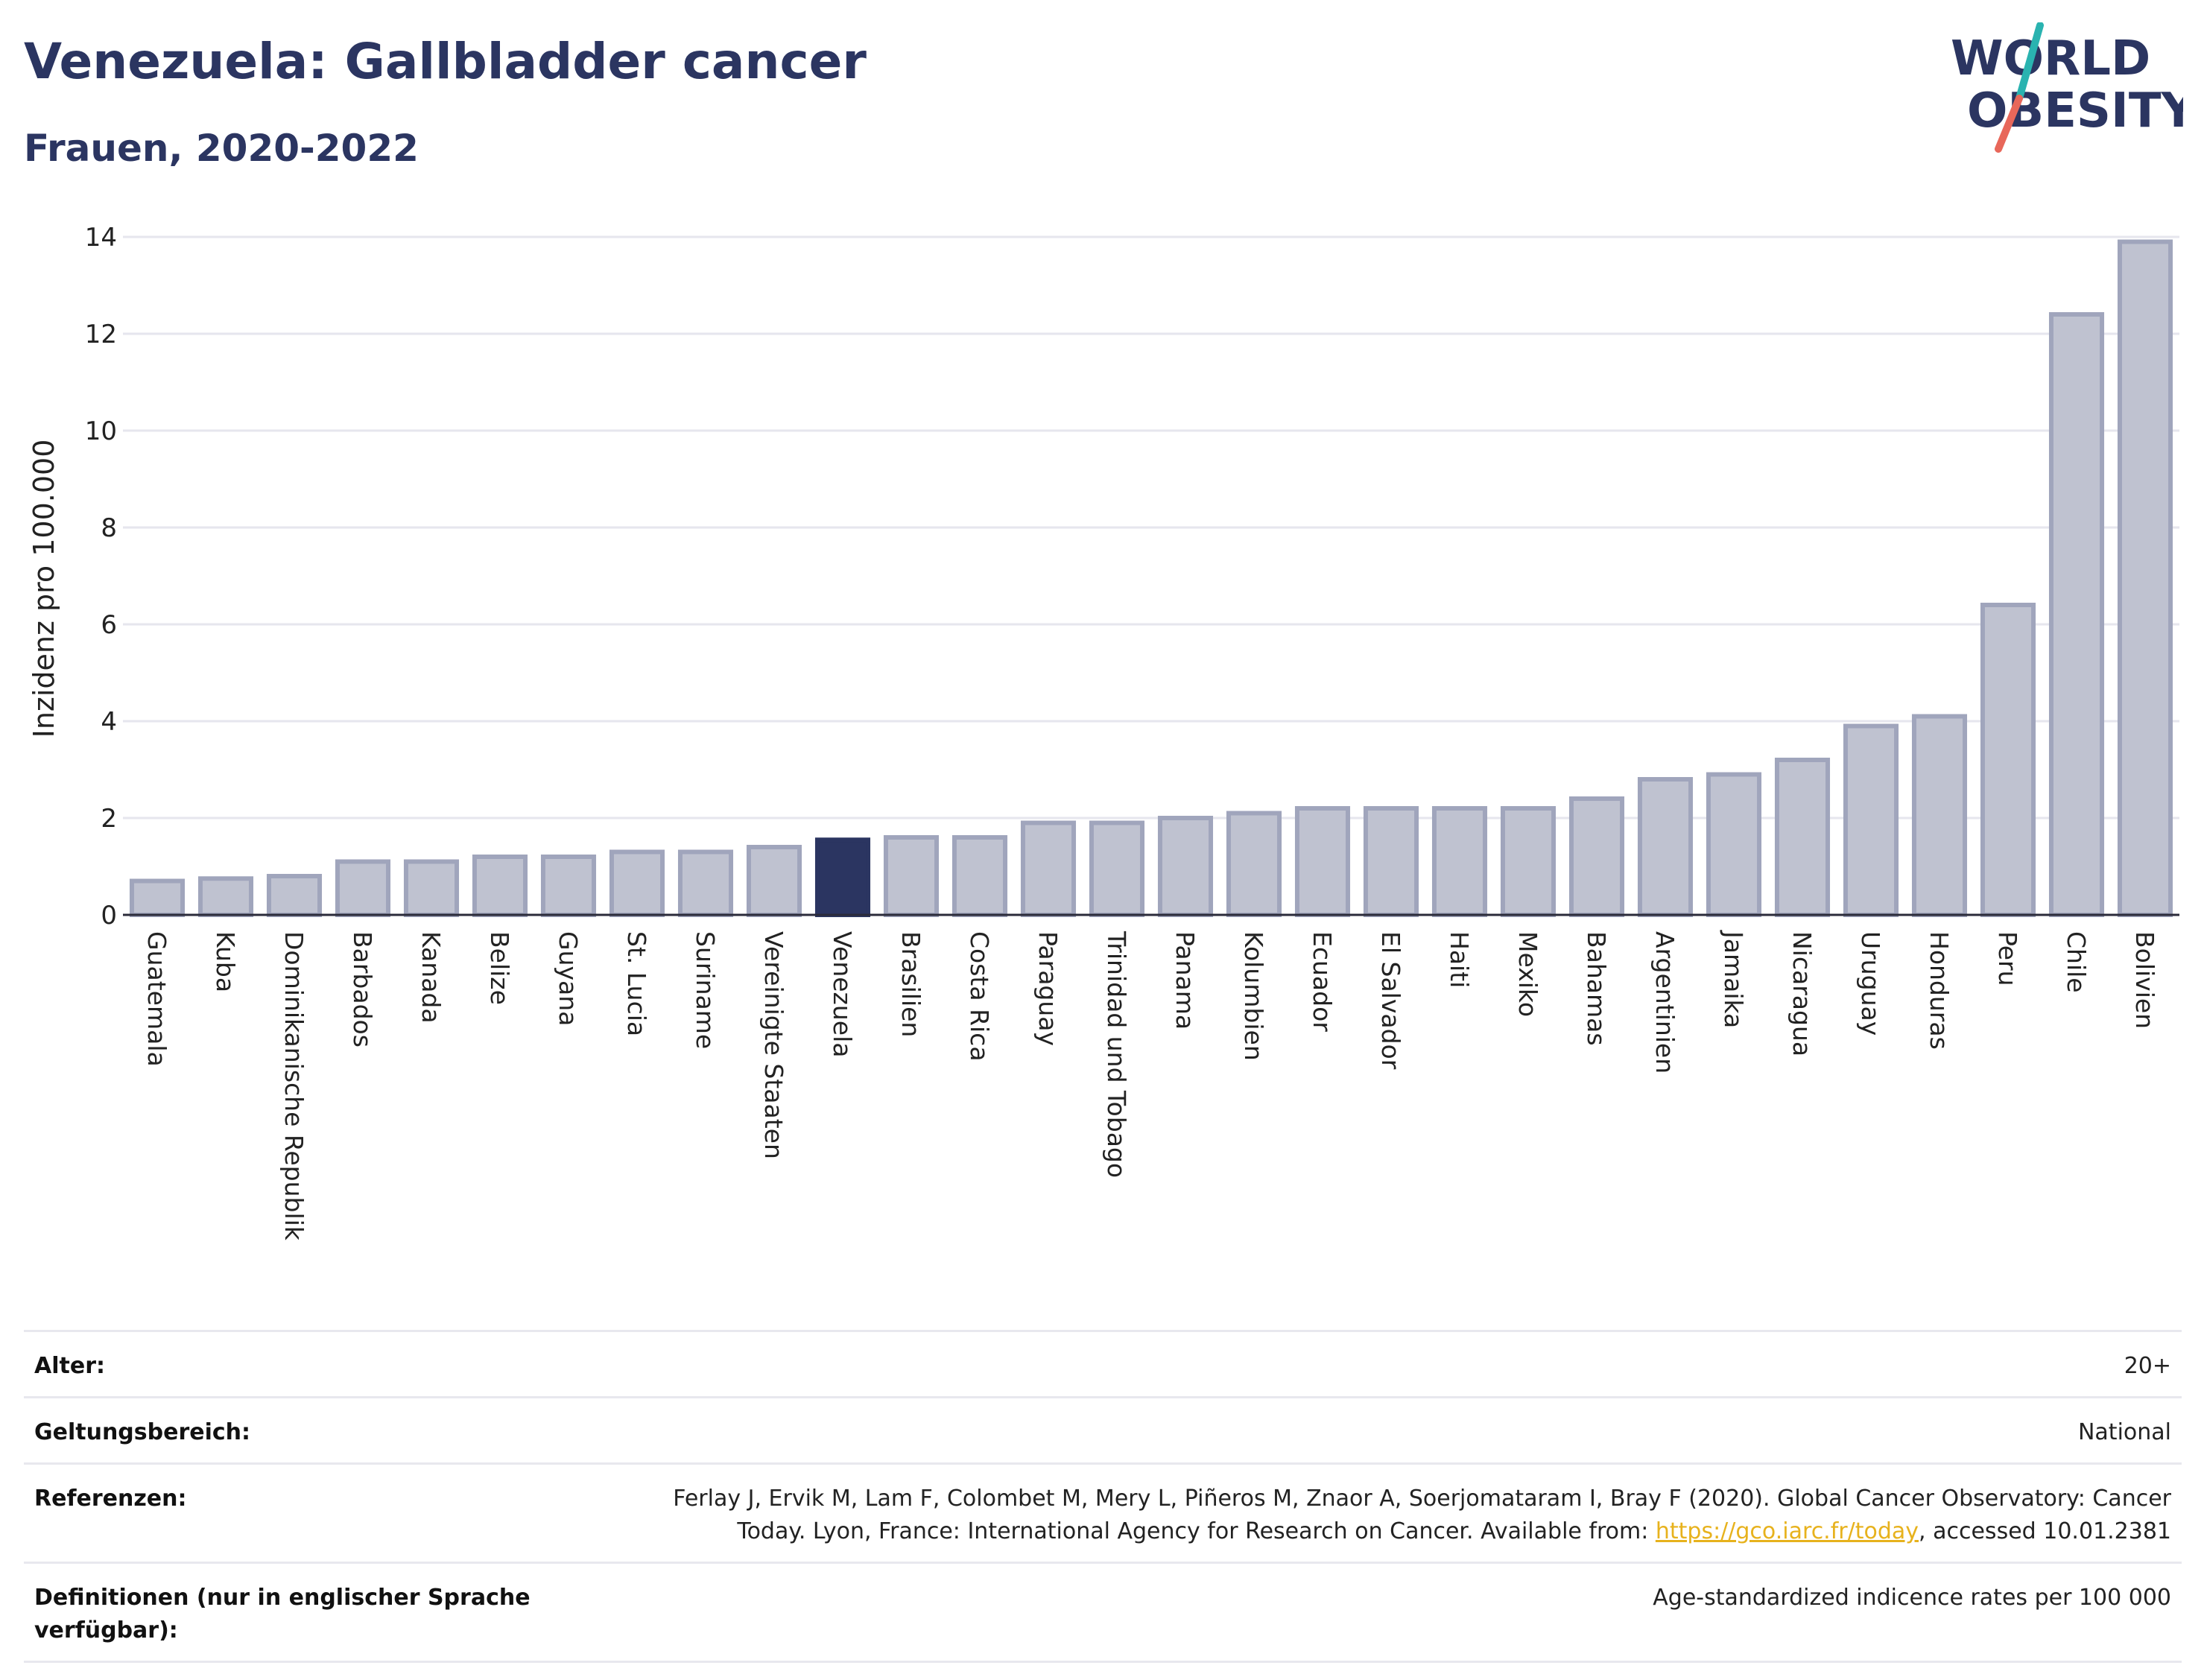 The height and width of the screenshot is (1680, 2204). What do you see at coordinates (1254, 864) in the screenshot?
I see `bar-kolumbien` at bounding box center [1254, 864].